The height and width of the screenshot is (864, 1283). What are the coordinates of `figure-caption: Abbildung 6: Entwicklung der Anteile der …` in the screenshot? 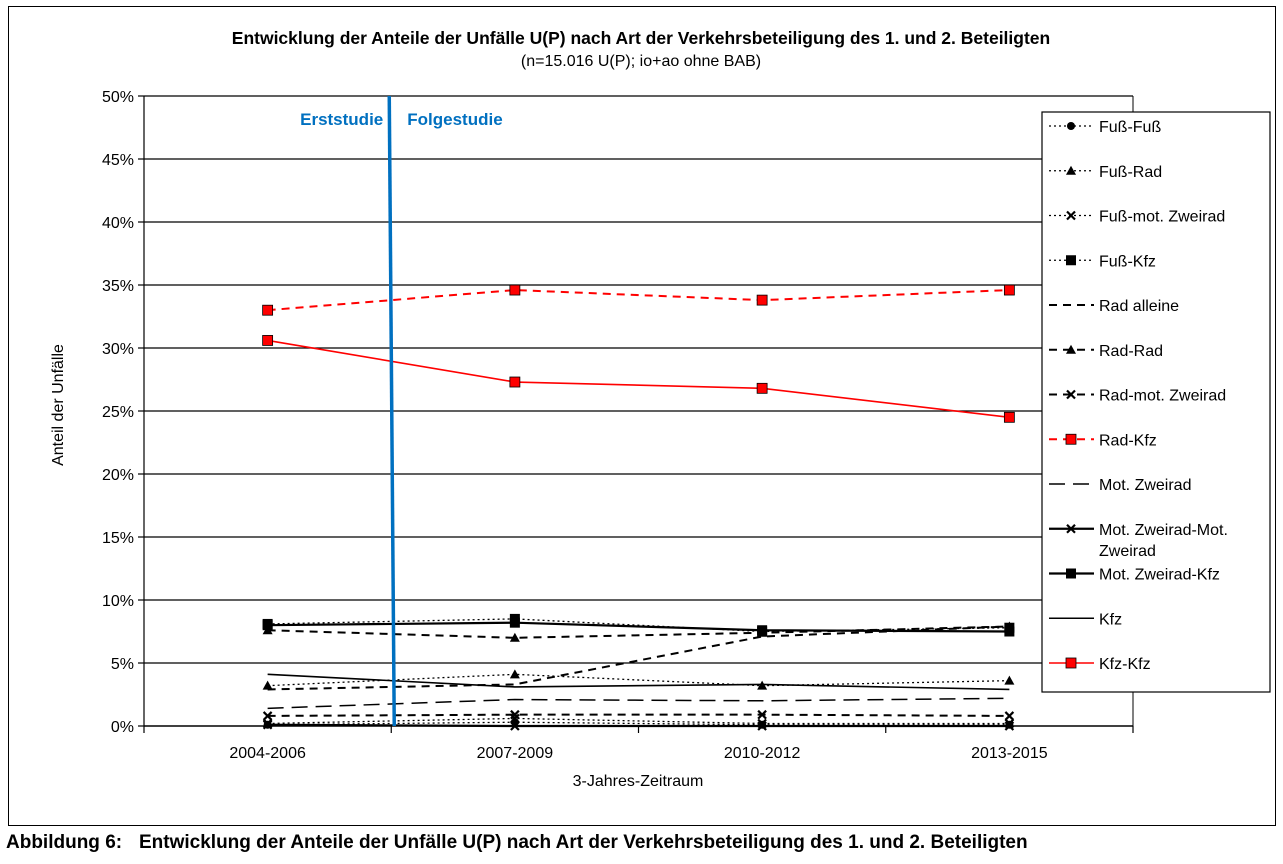 It's located at (517, 843).